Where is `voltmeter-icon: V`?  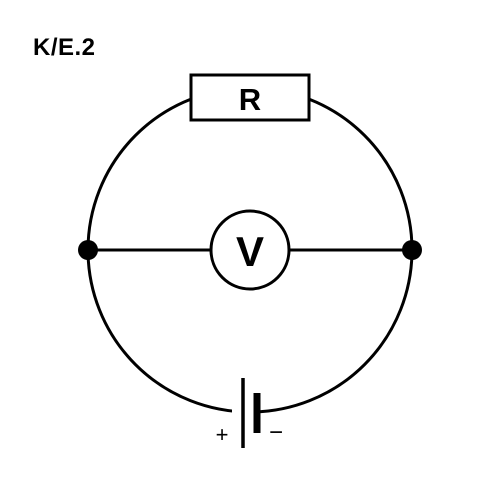
voltmeter-icon: V is located at coordinates (250, 250).